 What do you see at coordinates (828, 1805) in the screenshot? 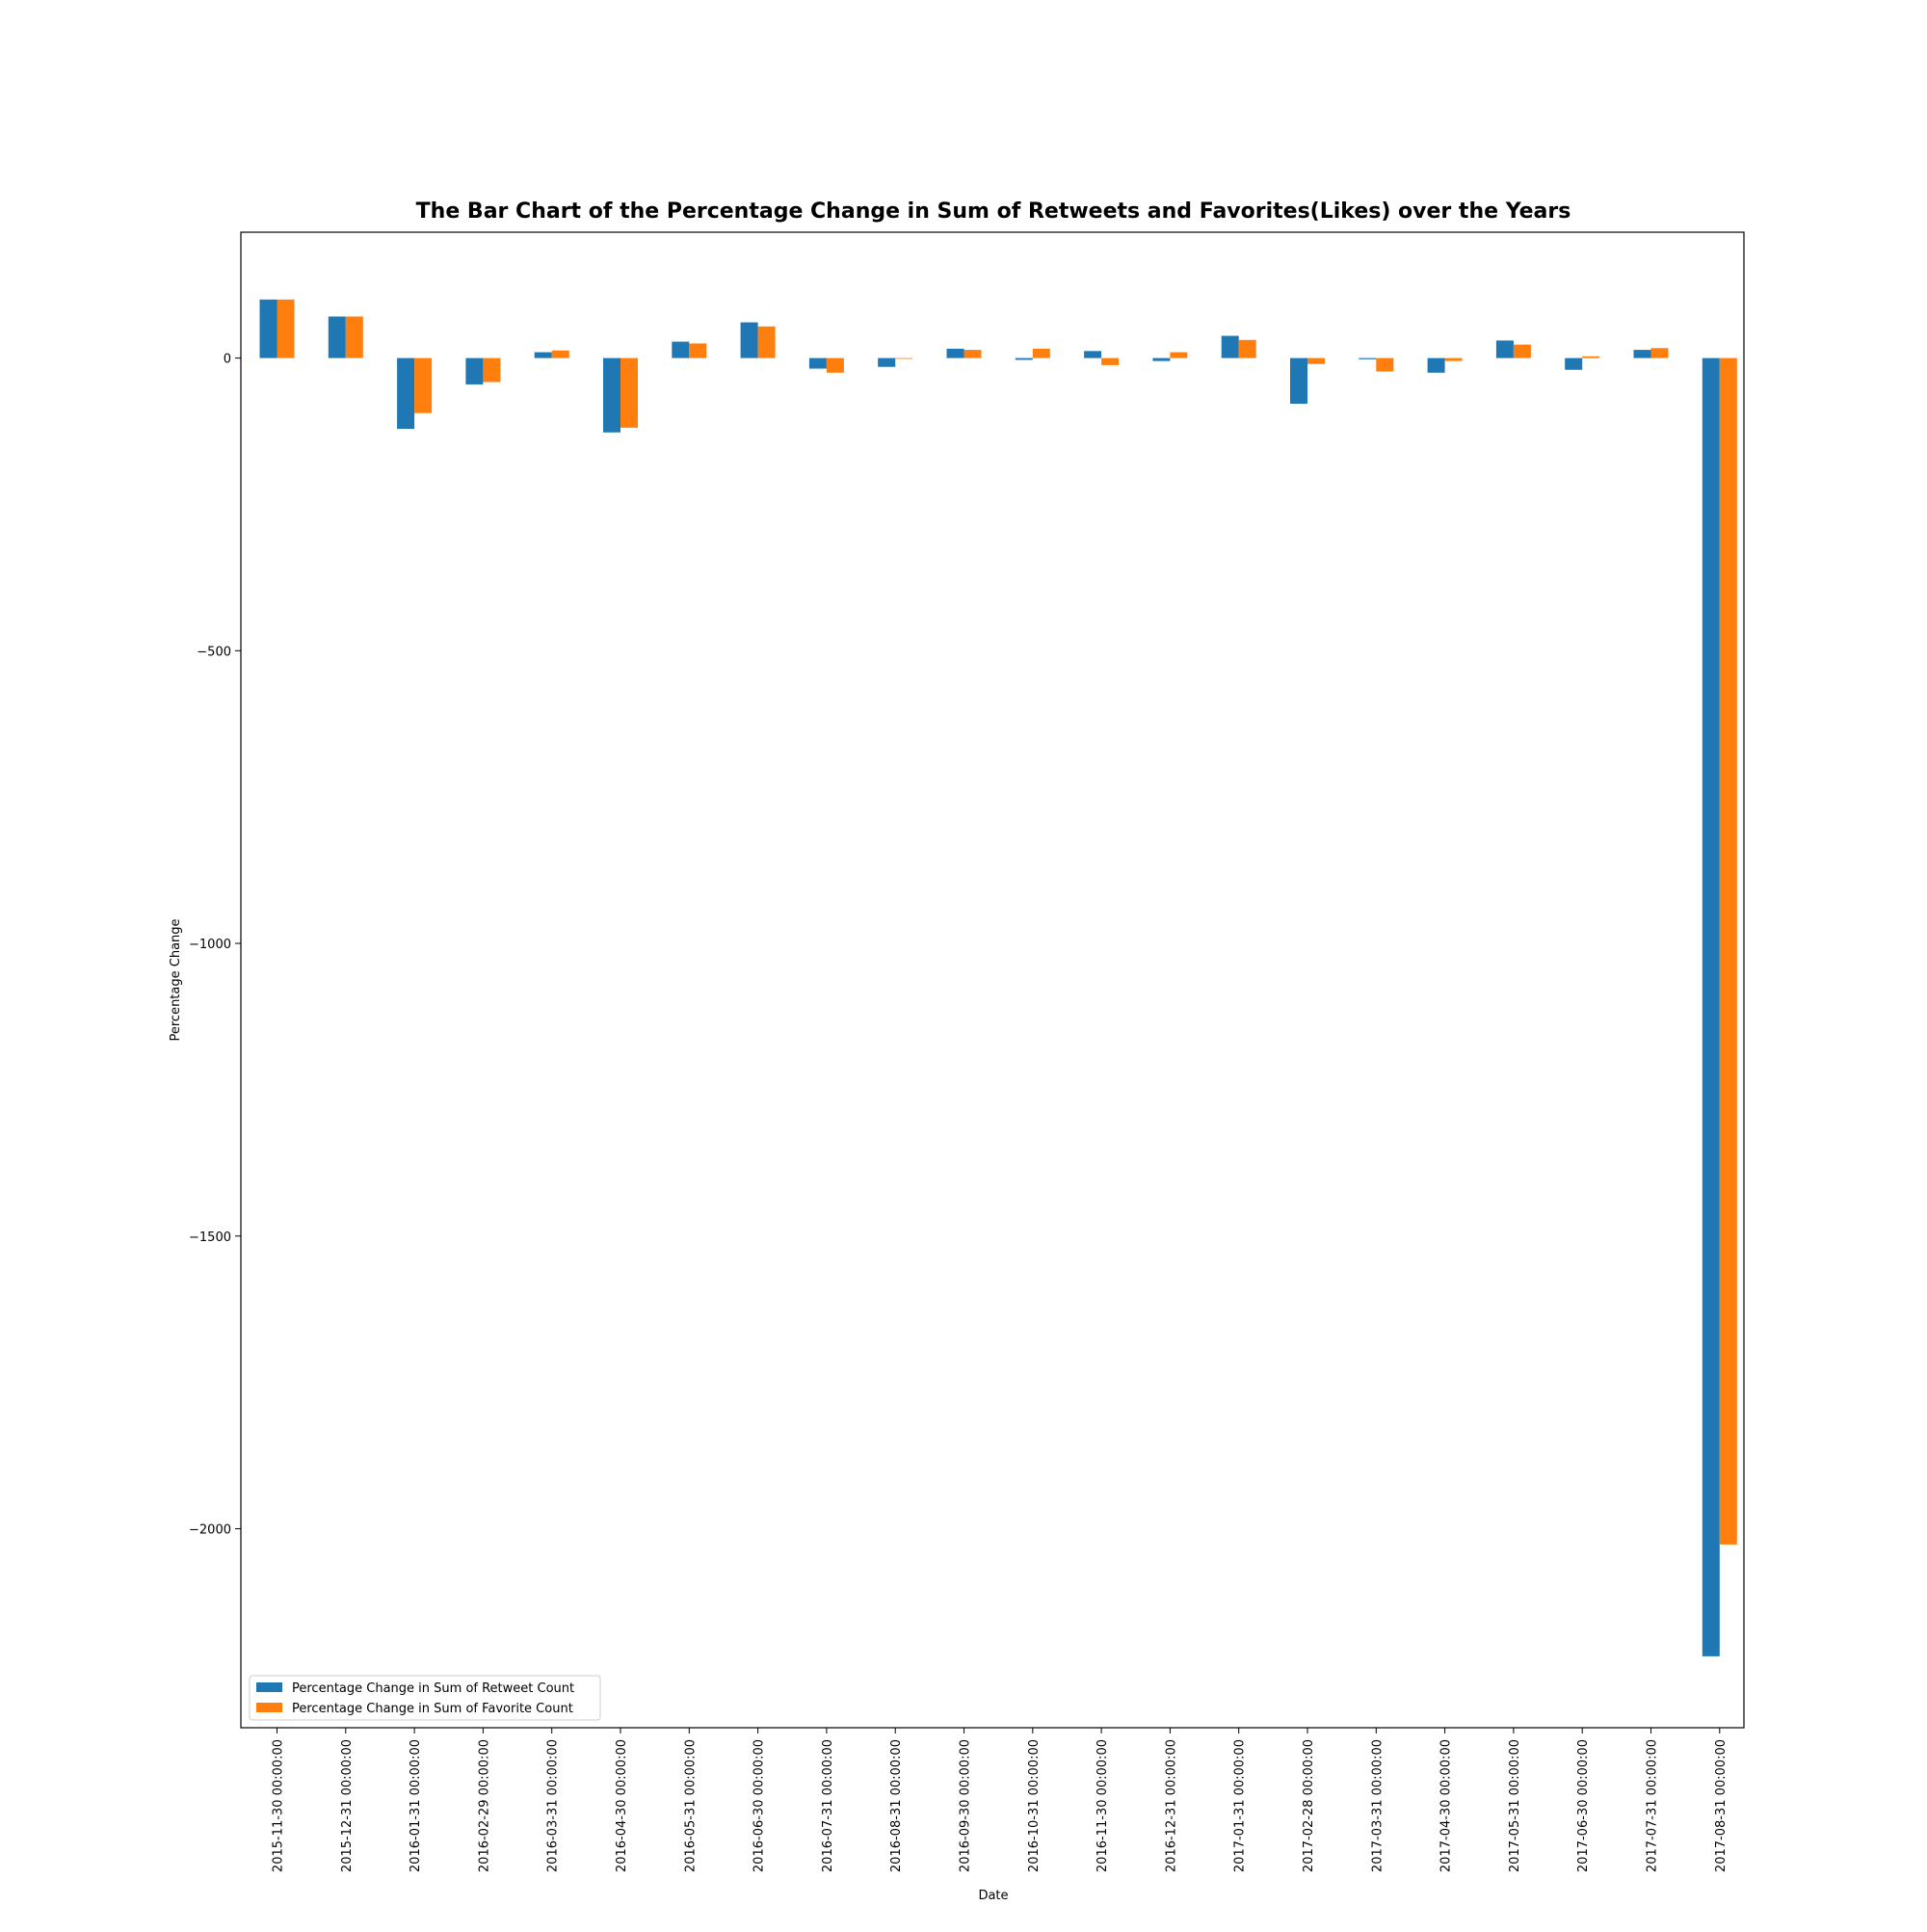
I see `x-tick-label-8: 2016-07-31 00:00:00` at bounding box center [828, 1805].